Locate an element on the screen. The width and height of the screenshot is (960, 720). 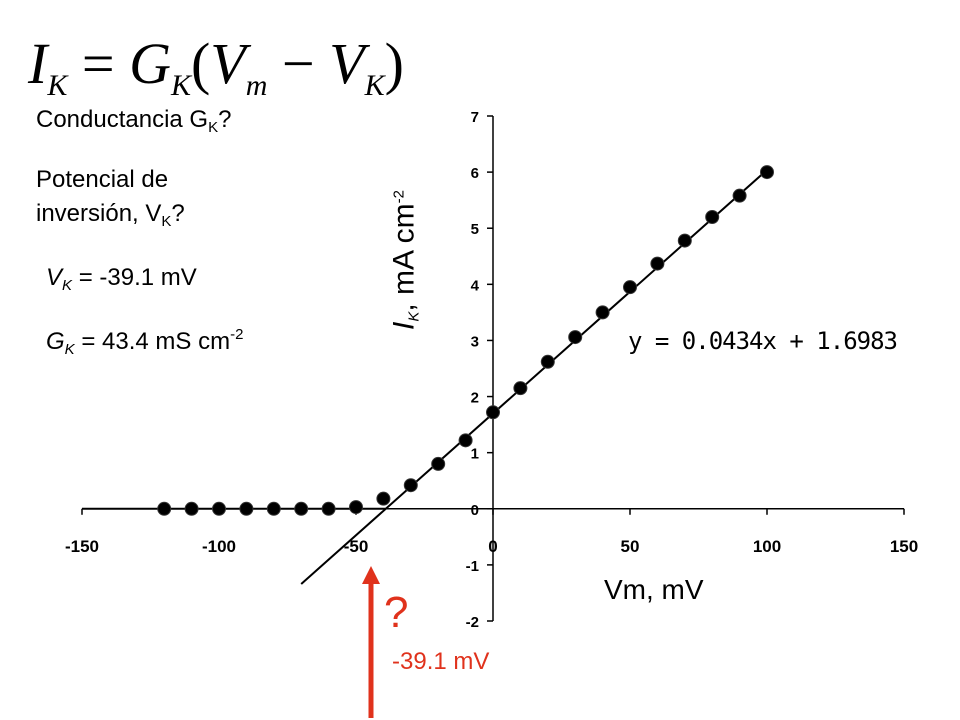
conductance-end: ? is located at coordinates (225, 119).